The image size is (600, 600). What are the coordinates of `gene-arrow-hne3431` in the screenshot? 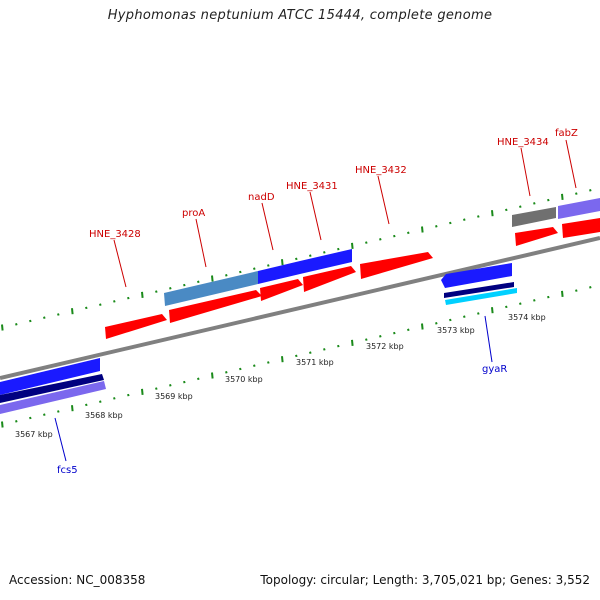 It's located at (329, 279).